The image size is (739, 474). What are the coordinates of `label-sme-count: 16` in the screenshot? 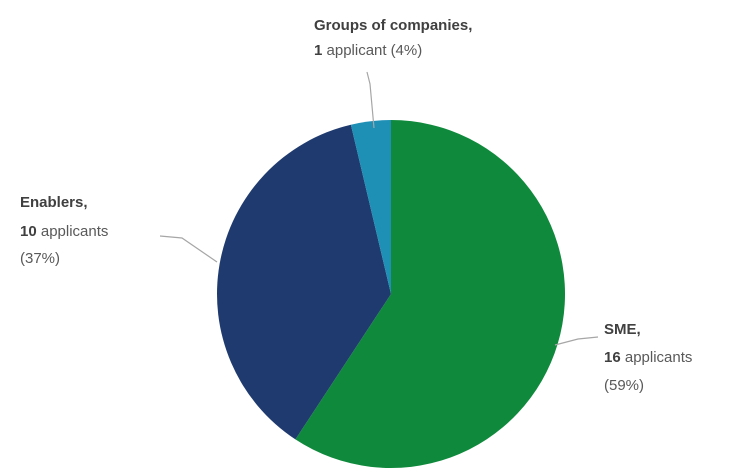 It's located at (612, 357).